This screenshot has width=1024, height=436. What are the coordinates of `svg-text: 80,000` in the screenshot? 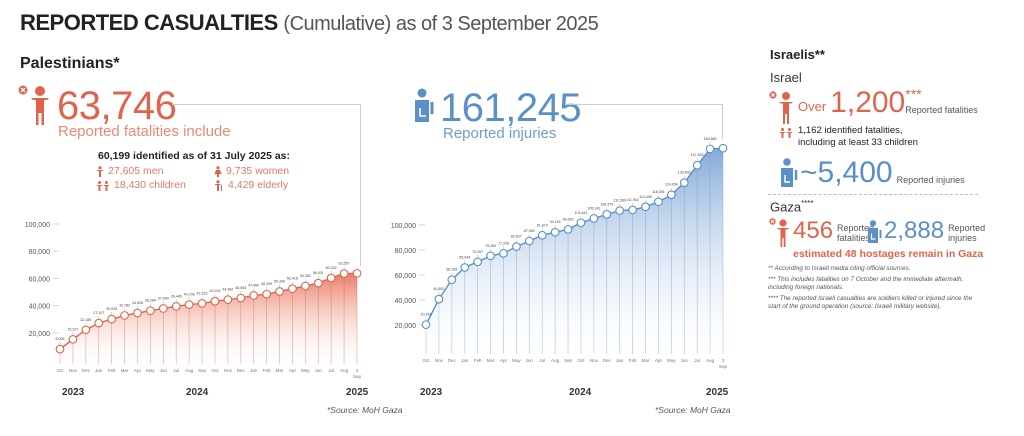 It's located at (406, 251).